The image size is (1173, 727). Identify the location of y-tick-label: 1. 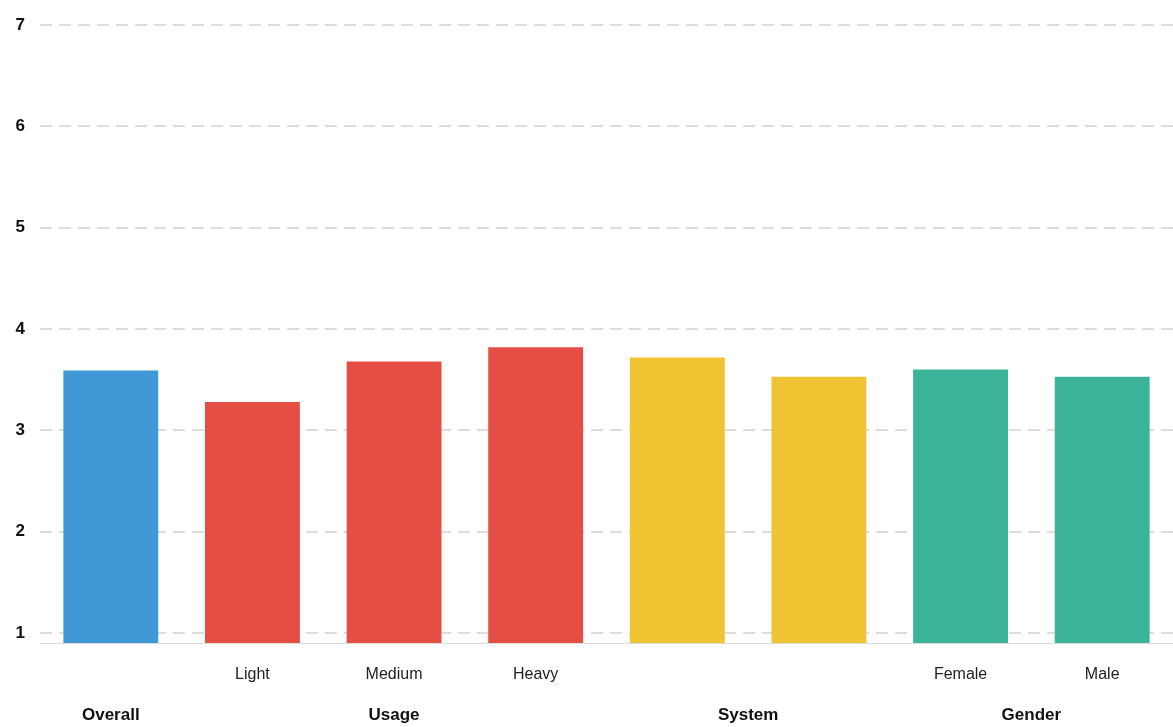
(20, 632).